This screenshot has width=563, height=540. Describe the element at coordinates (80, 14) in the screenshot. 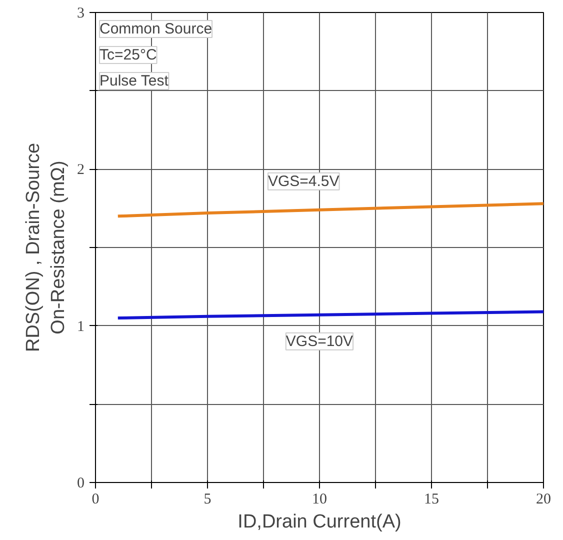

I see `y-tick-label: 3` at that location.